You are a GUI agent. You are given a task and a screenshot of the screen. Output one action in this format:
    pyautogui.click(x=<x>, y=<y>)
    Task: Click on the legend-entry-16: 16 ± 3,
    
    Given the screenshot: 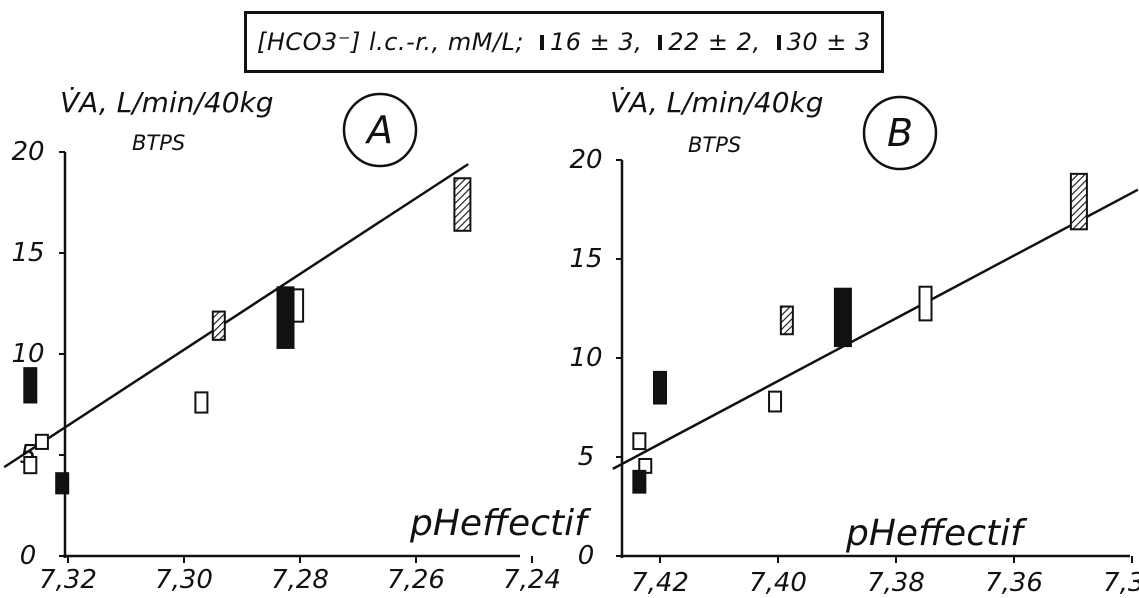 What is the action you would take?
    pyautogui.click(x=596, y=42)
    